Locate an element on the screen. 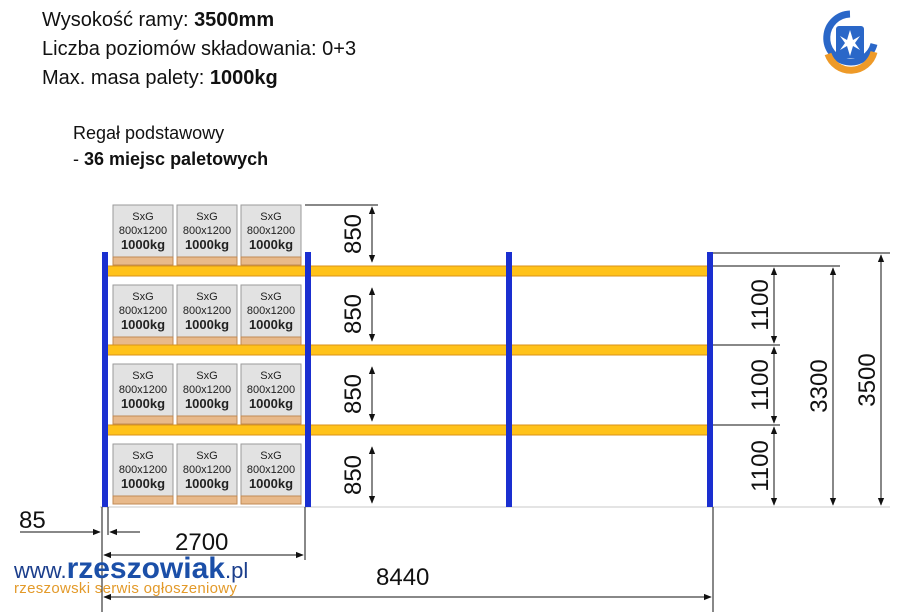 The height and width of the screenshot is (615, 900). dim-beam-spacing-2: 1100 is located at coordinates (760, 385).